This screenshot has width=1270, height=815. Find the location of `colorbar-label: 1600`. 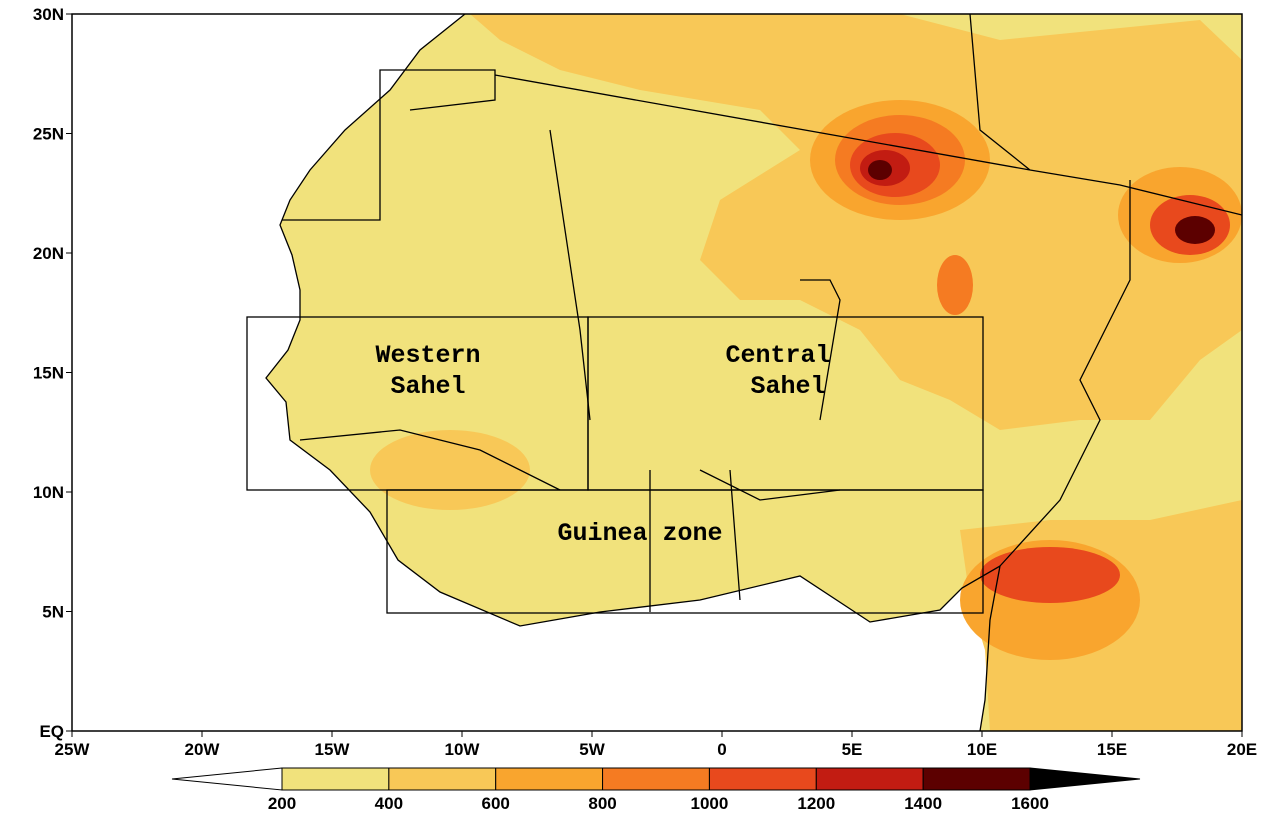

colorbar-label: 1600 is located at coordinates (1030, 803).